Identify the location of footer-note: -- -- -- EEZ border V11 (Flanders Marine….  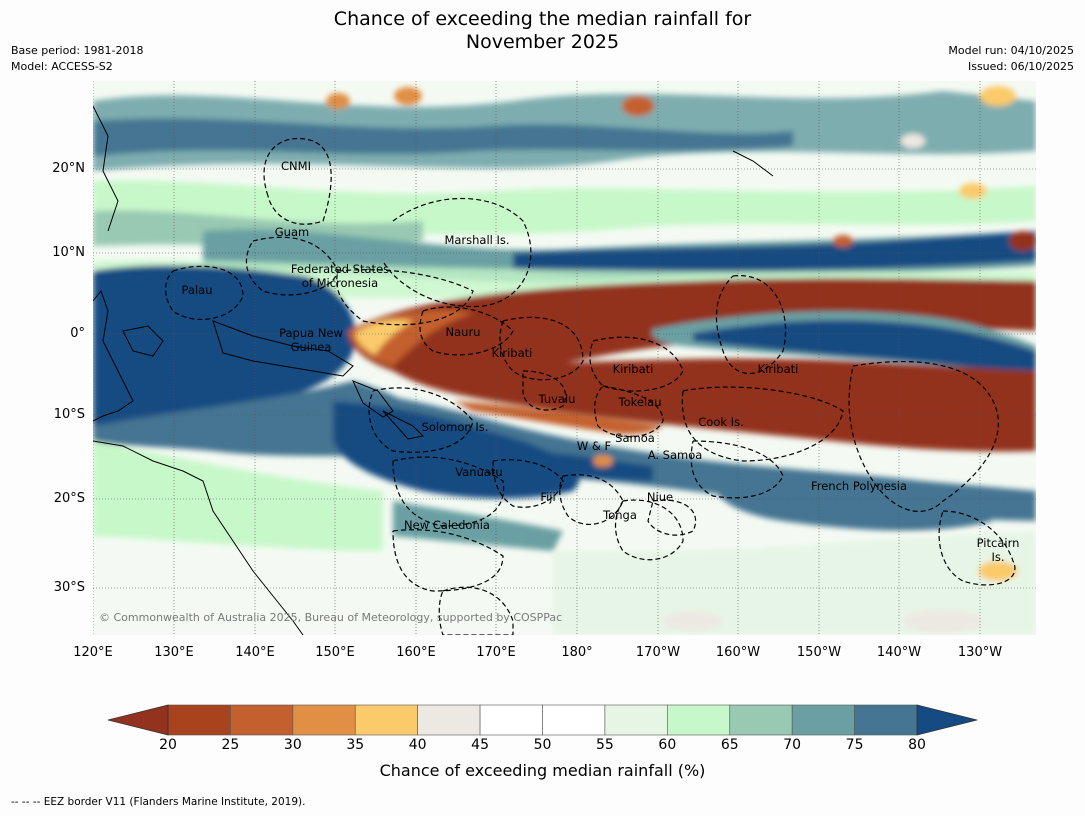
(158, 802).